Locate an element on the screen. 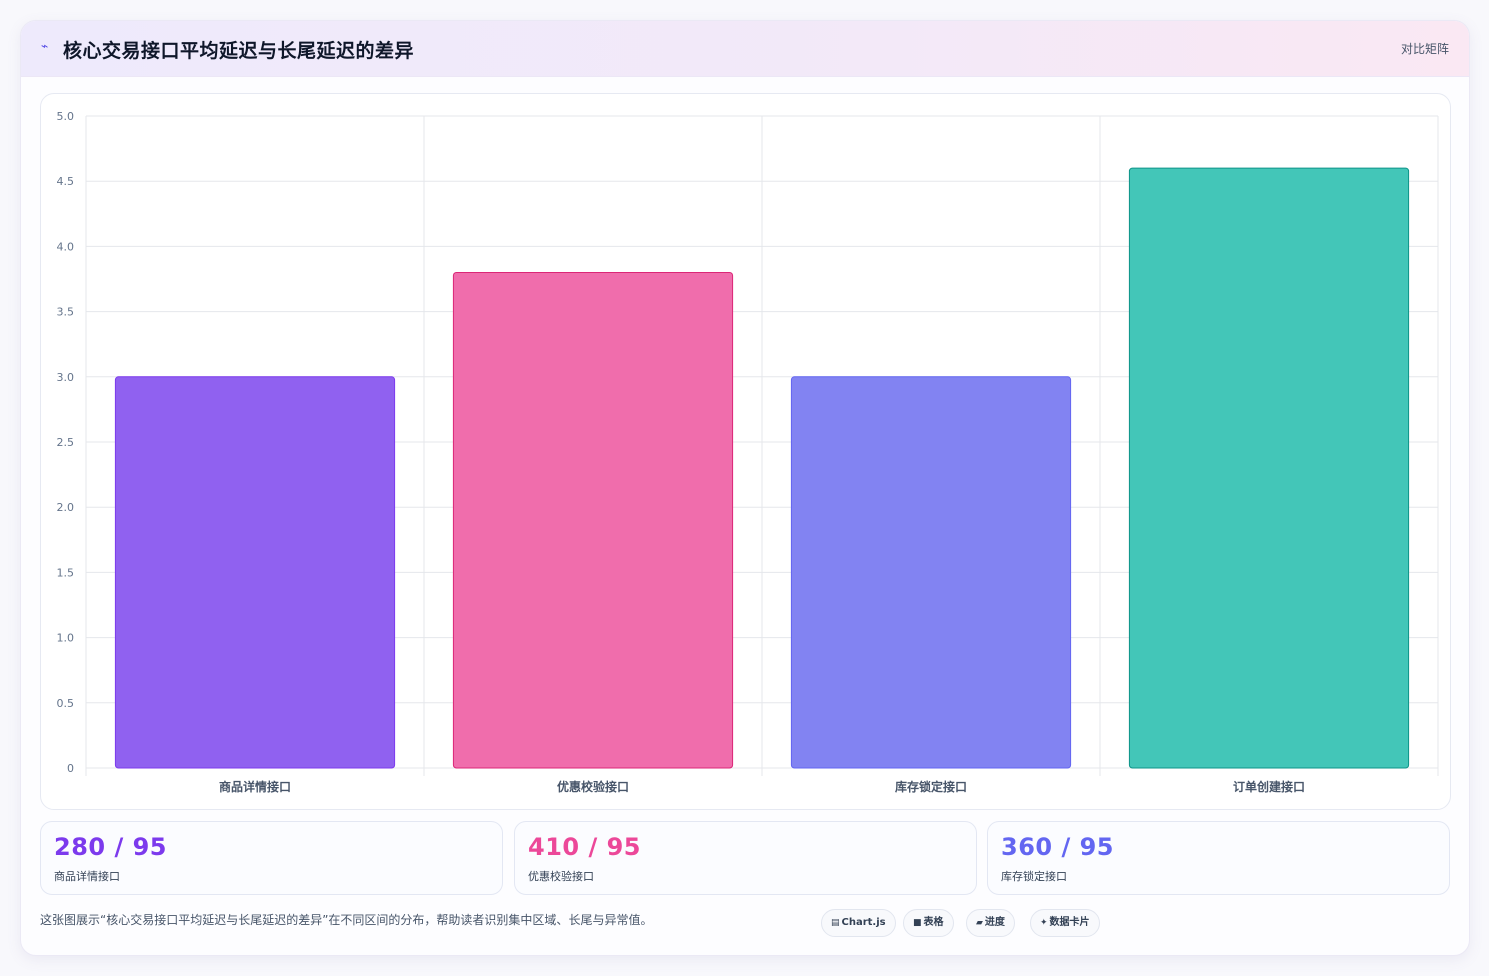 The image size is (1489, 976). chart-title: 核心交易接口平均延迟与长尾延迟的差异 is located at coordinates (239, 51).